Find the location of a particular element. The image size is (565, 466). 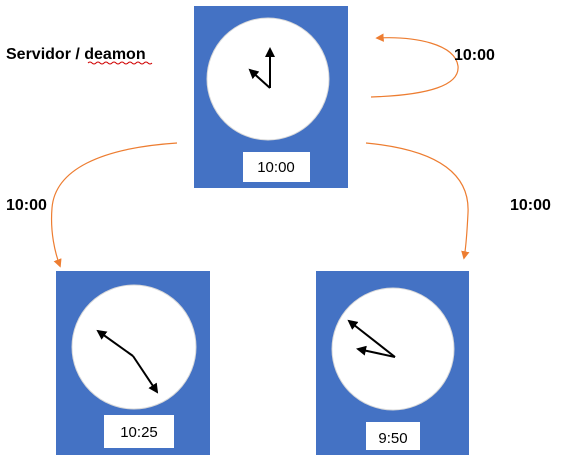

server-node: 10:00 is located at coordinates (271, 97).